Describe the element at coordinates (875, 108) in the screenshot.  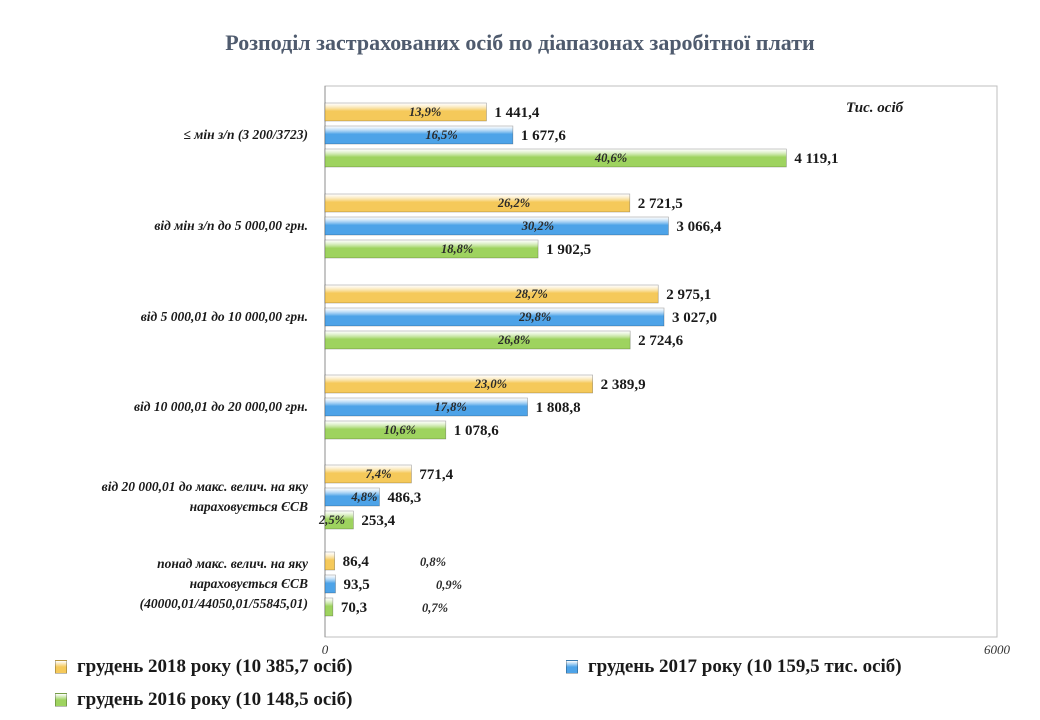
I see `unit-label: Тис. осіб` at that location.